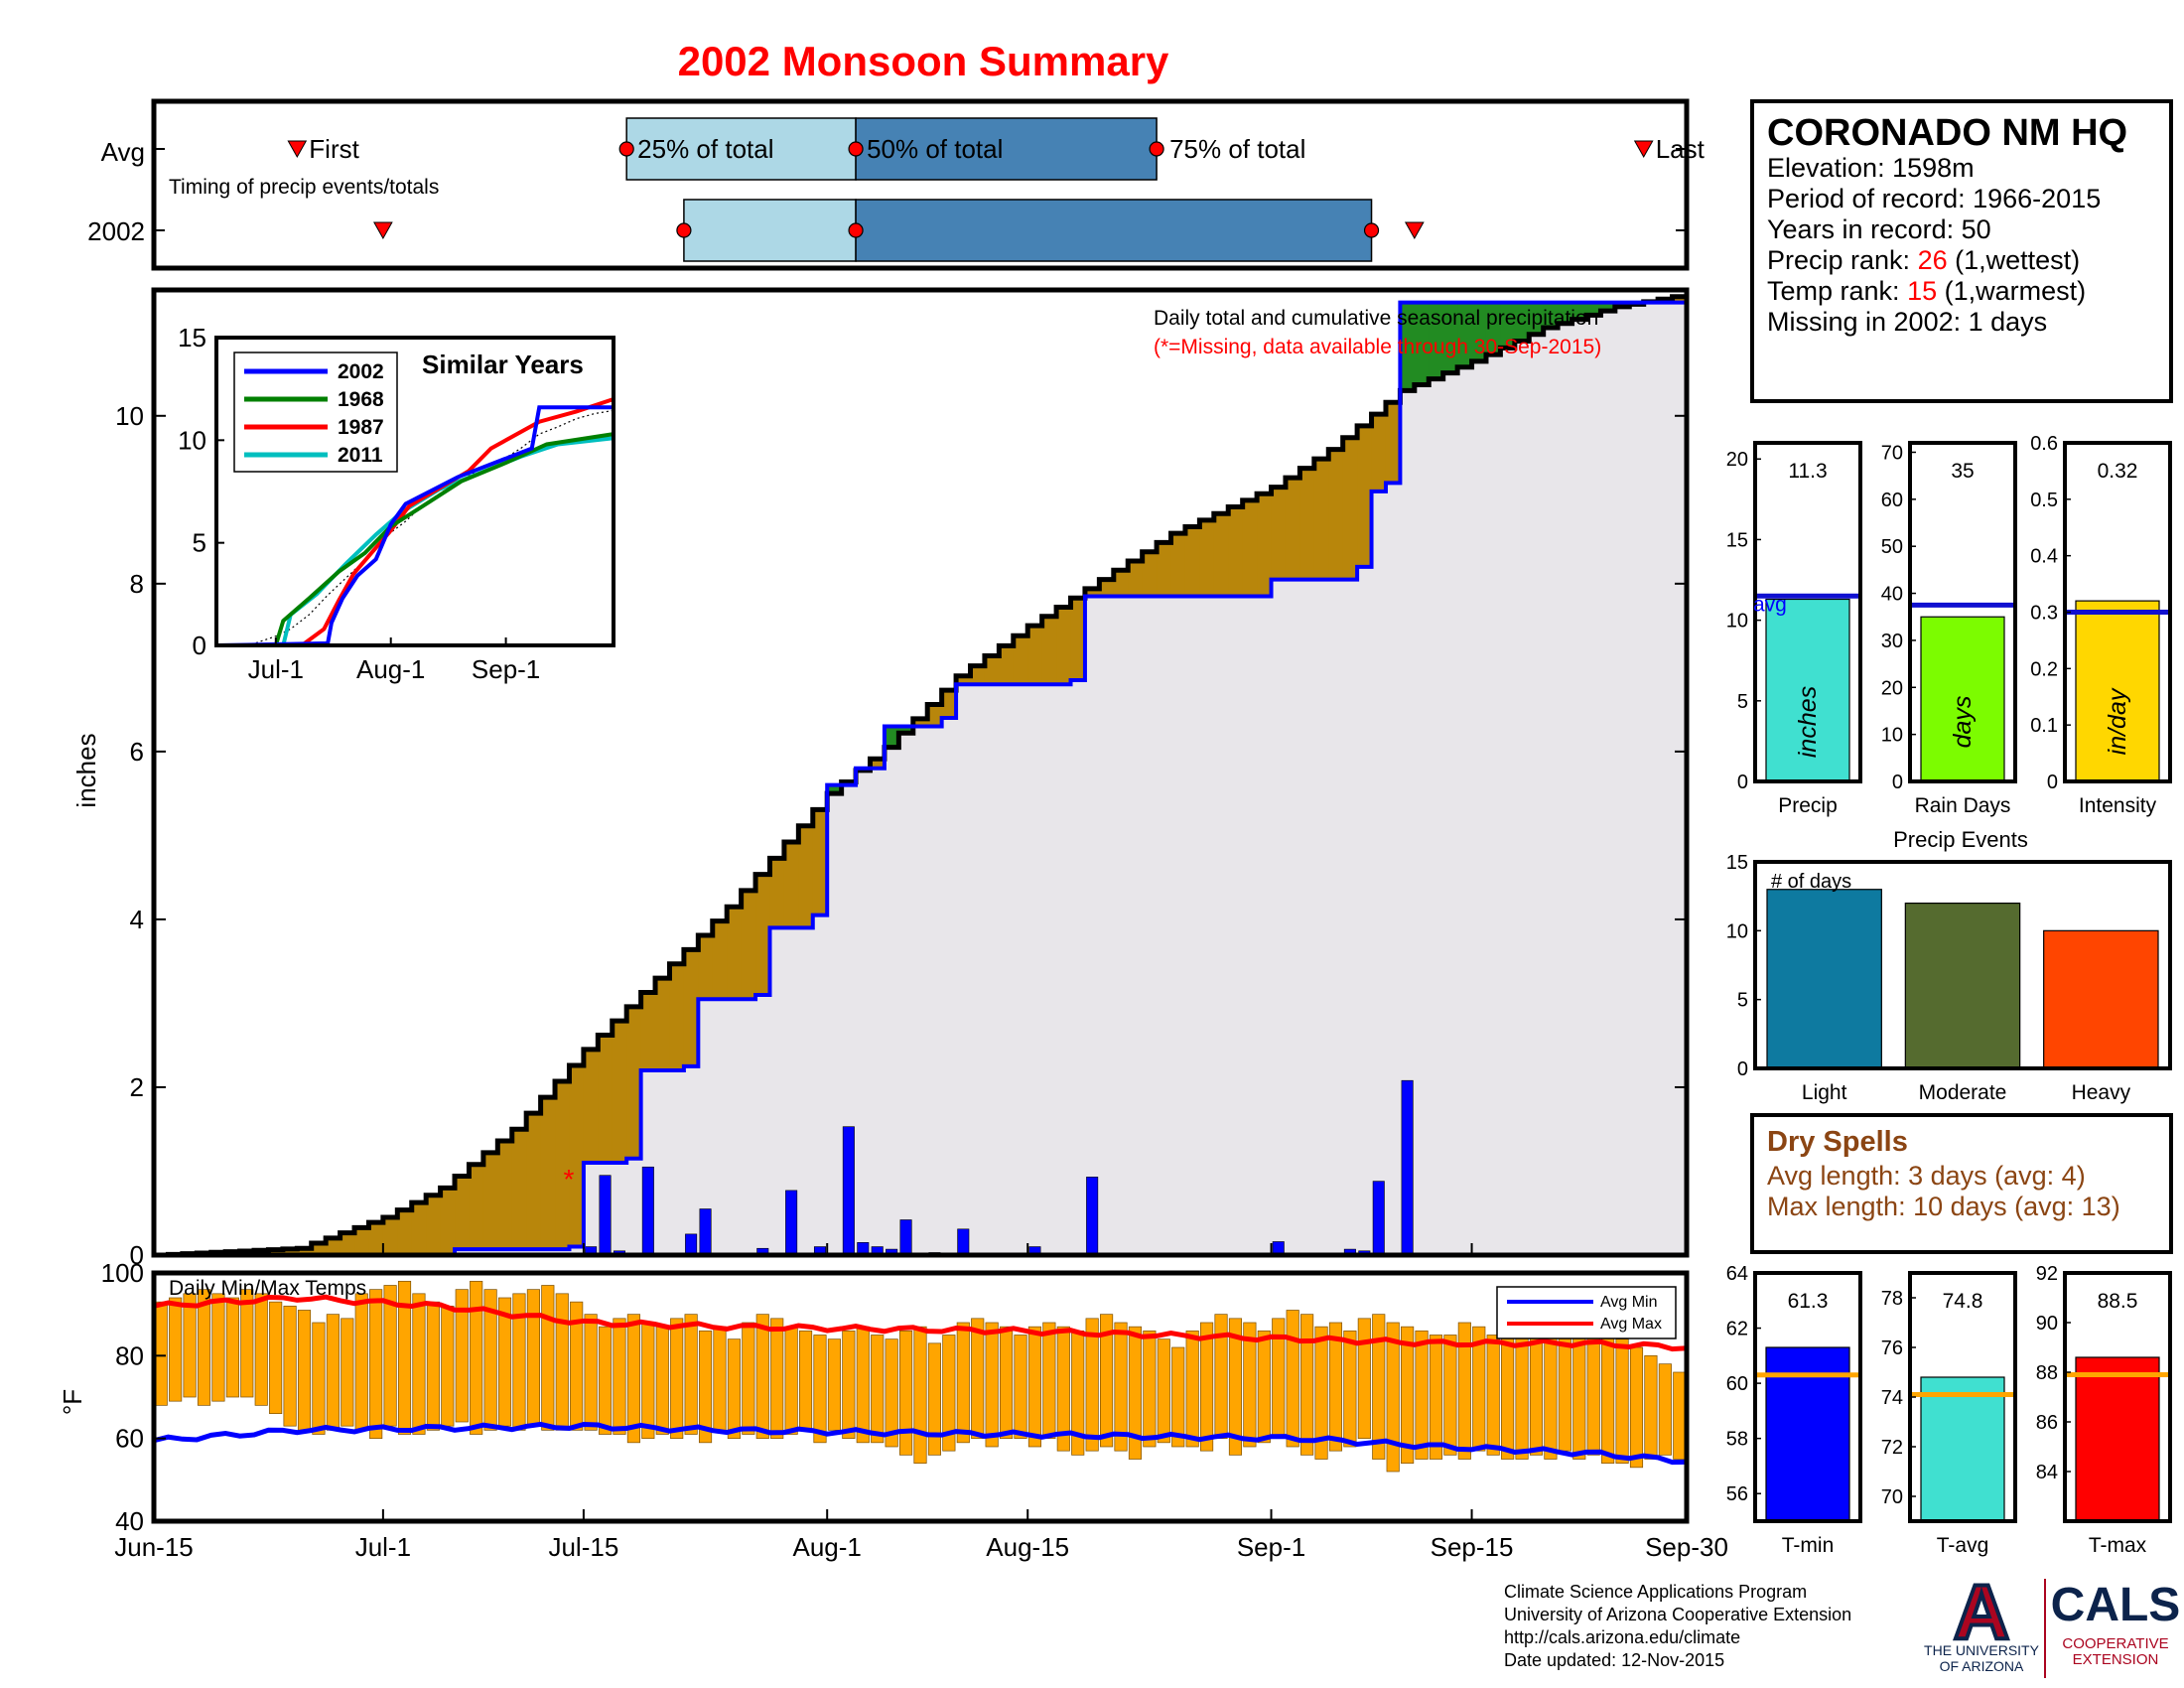 This screenshot has width=2184, height=1688. What do you see at coordinates (2047, 1324) in the screenshot?
I see `season-temp-ytick-label: 90` at bounding box center [2047, 1324].